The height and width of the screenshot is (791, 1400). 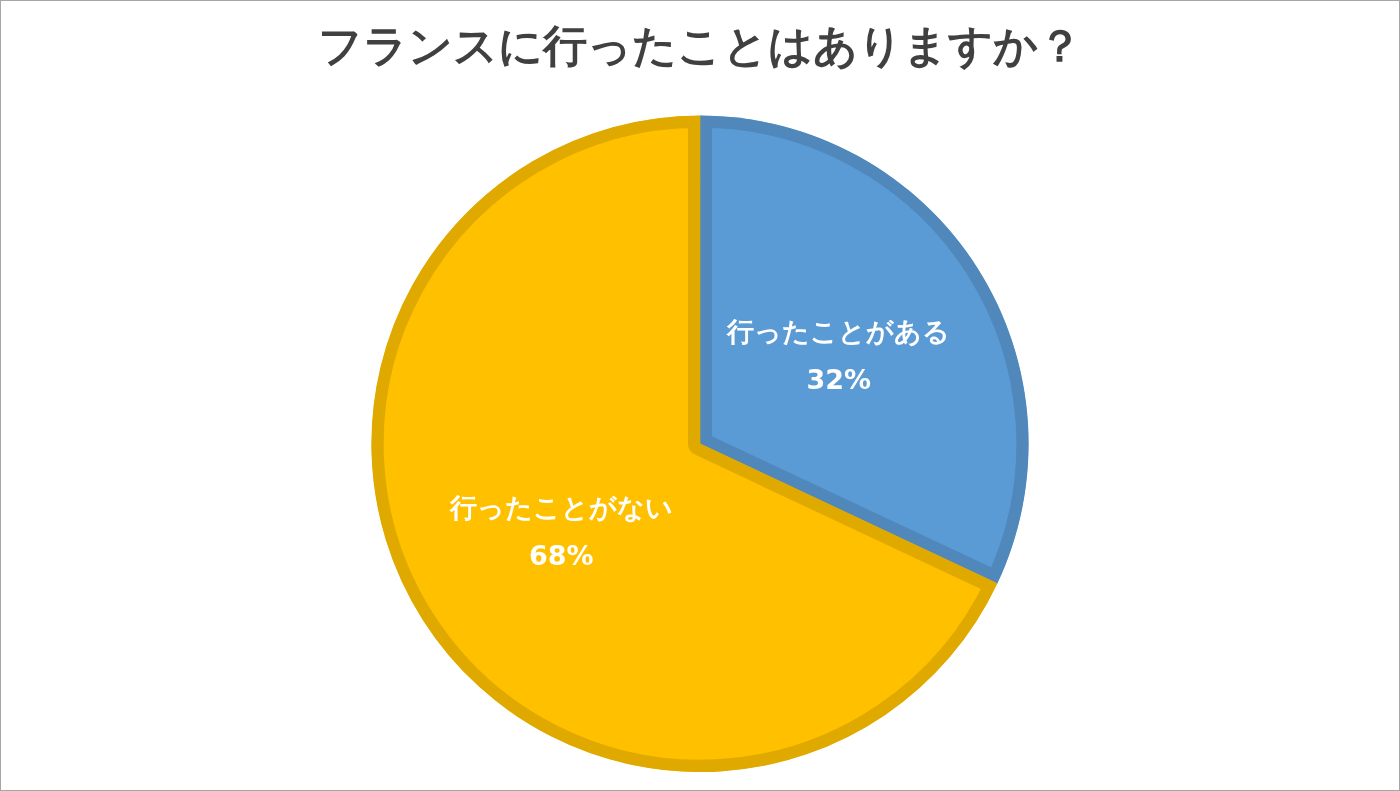 I want to click on data-label: 68%, so click(x=561, y=555).